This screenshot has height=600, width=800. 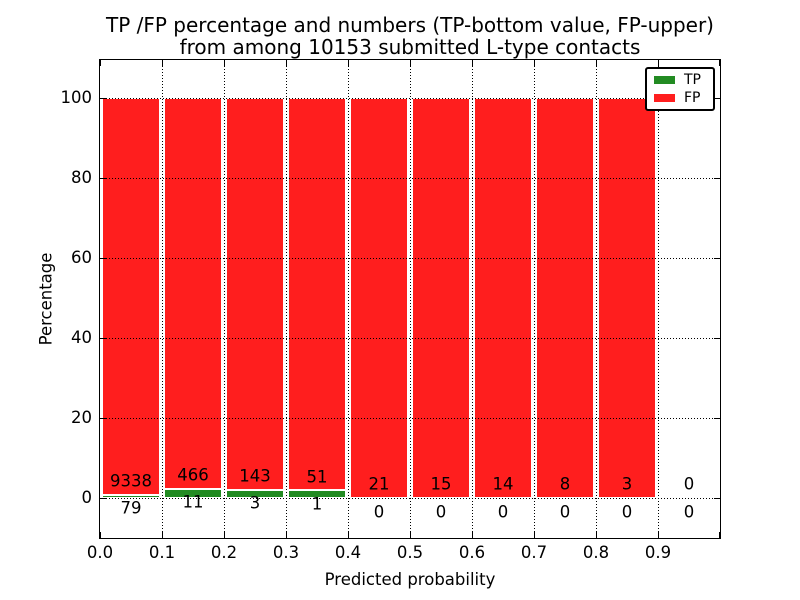 What do you see at coordinates (81, 177) in the screenshot?
I see `y-tick-label: 80` at bounding box center [81, 177].